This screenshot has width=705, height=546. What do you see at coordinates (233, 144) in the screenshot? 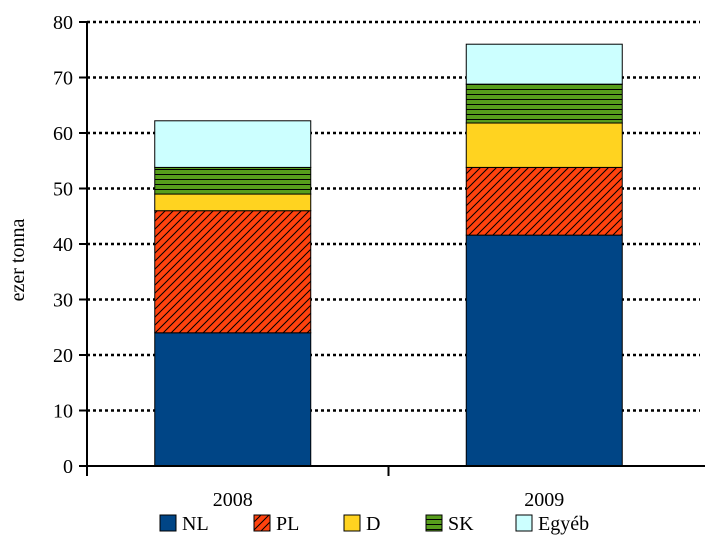
I see `bar-2008-Egyéb` at bounding box center [233, 144].